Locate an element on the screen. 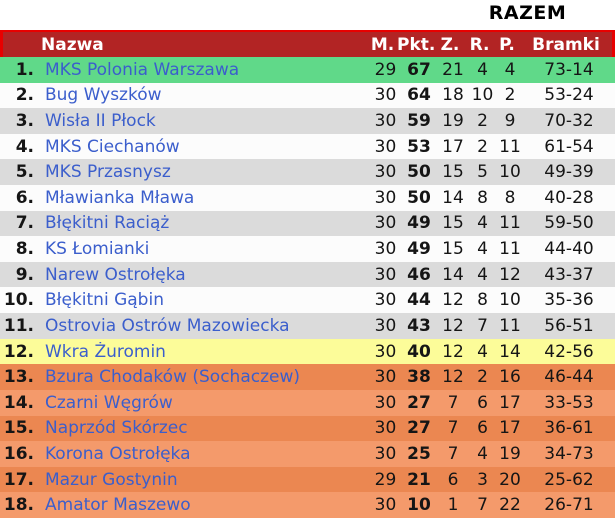 The image size is (615, 518). goals-cell: 34-73 is located at coordinates (569, 453).